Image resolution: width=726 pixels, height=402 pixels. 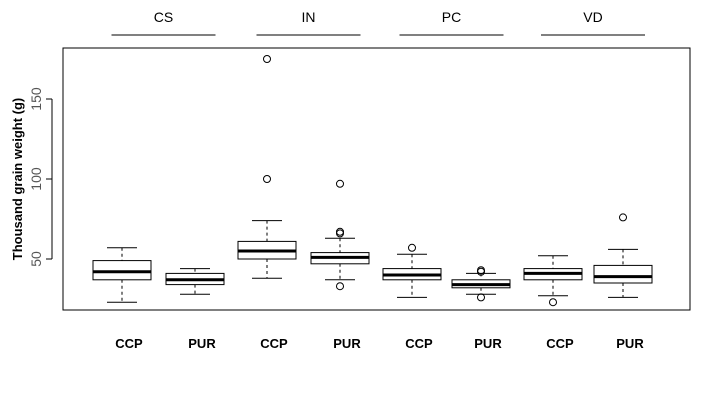 What do you see at coordinates (17, 179) in the screenshot?
I see `y-axis-label: Thousand grain weight (g)` at bounding box center [17, 179].